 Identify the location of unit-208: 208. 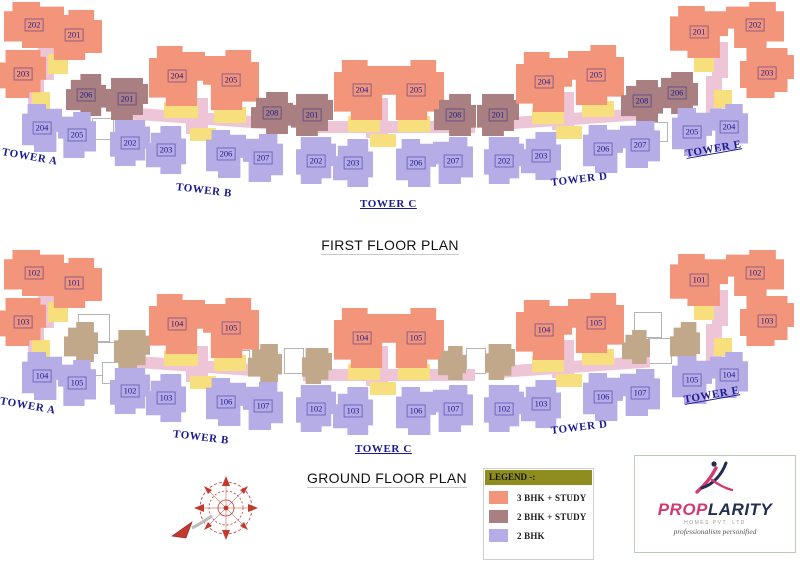
(455, 115).